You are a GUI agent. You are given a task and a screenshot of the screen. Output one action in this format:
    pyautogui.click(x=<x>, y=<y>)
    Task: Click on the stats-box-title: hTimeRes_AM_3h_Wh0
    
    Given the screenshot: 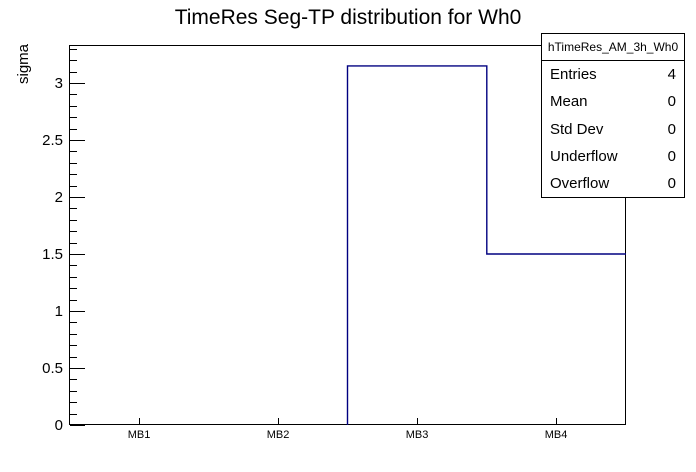 What is the action you would take?
    pyautogui.click(x=613, y=47)
    